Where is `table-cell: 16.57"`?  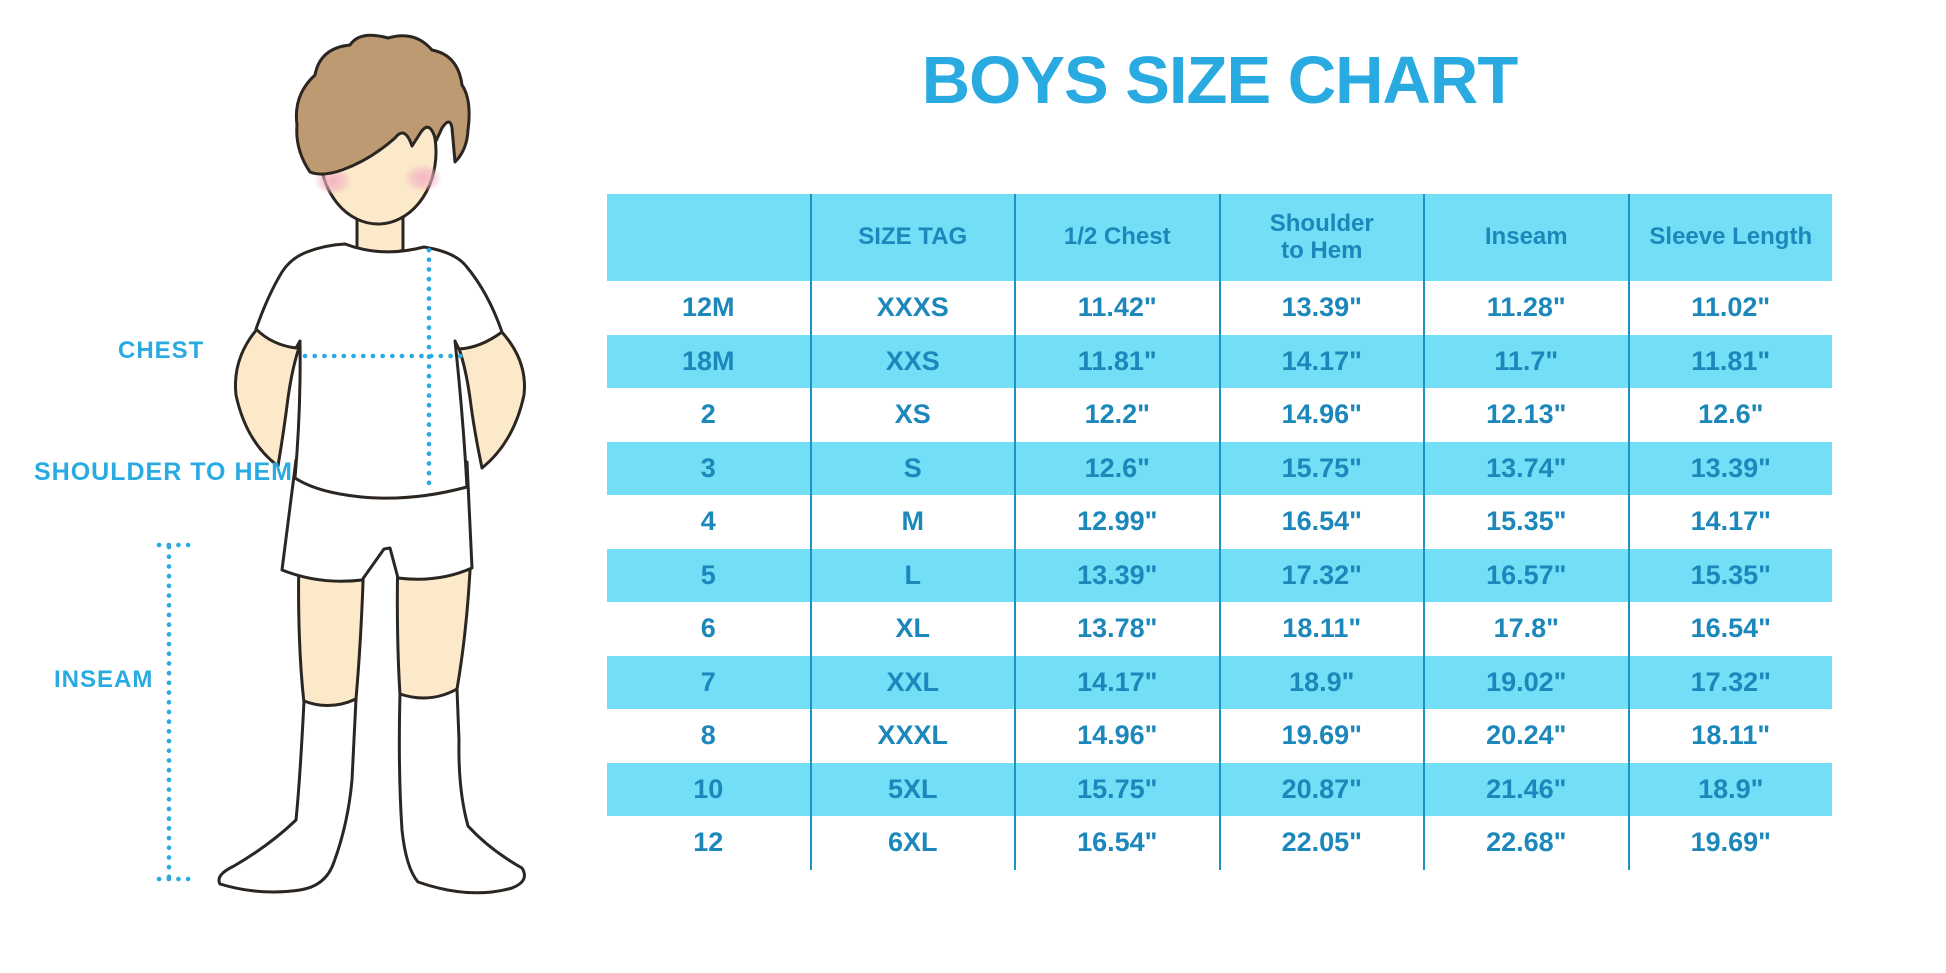 table-cell: 16.57" is located at coordinates (1527, 575).